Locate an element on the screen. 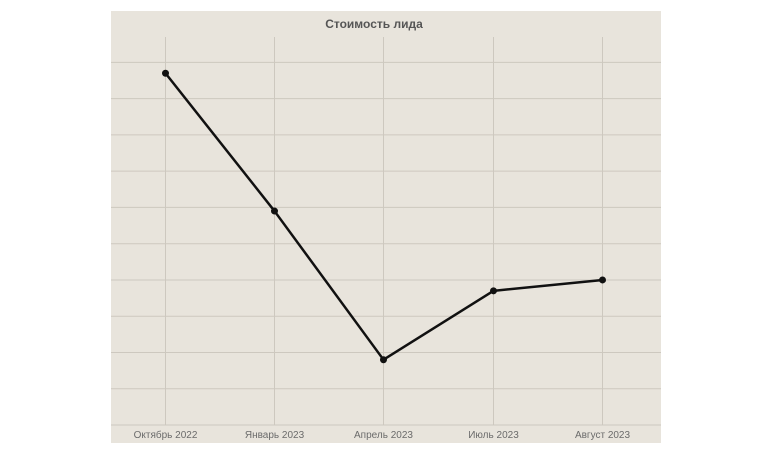  x-tick-label: Август 2023 is located at coordinates (603, 435).